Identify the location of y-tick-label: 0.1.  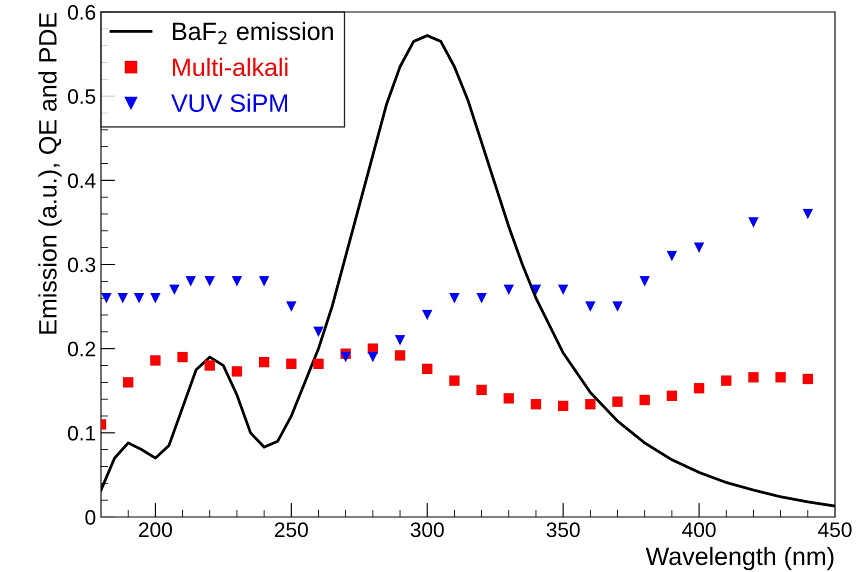
(82, 433).